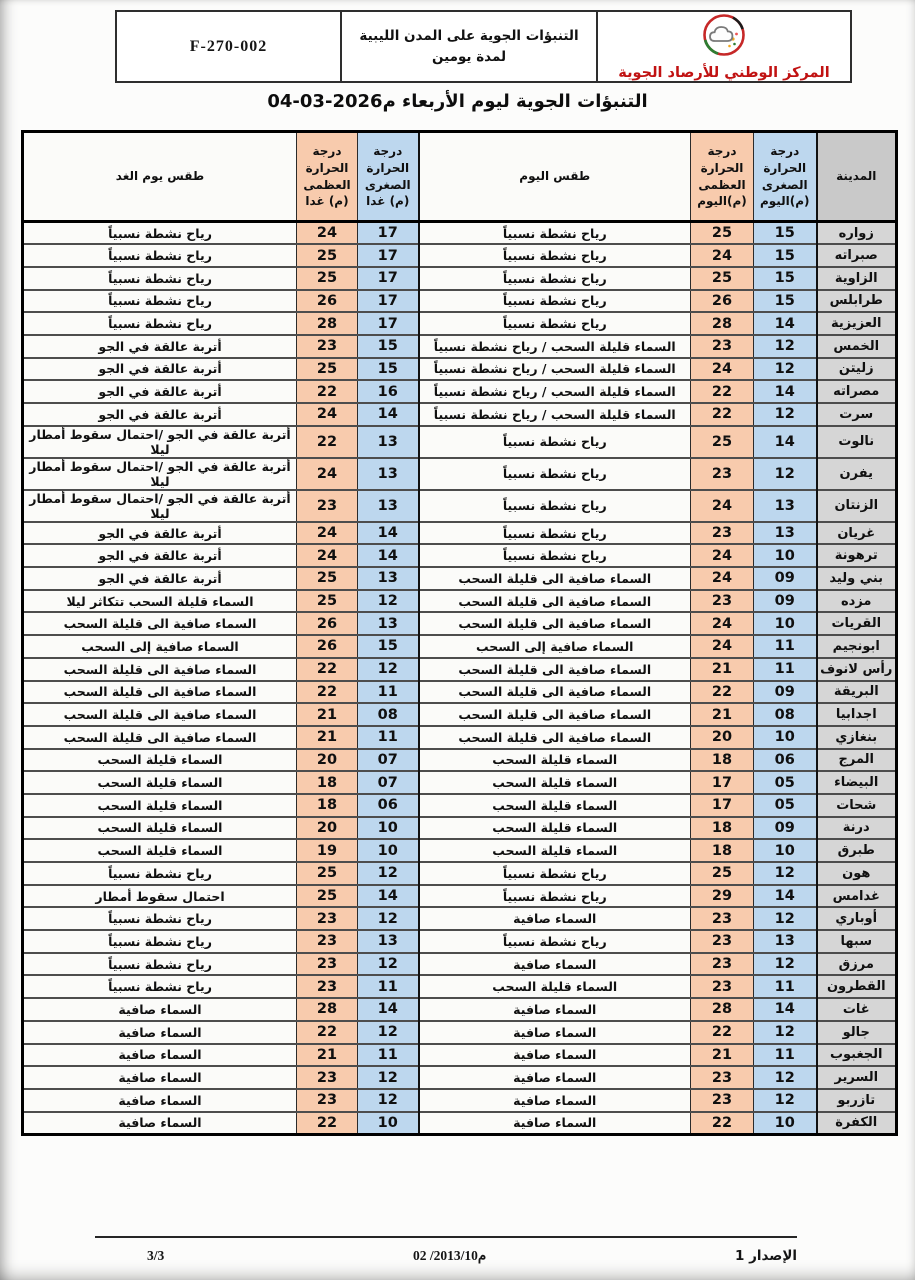 The image size is (915, 1280). Describe the element at coordinates (327, 323) in the screenshot. I see `tomorrow-max-cell: 28` at that location.